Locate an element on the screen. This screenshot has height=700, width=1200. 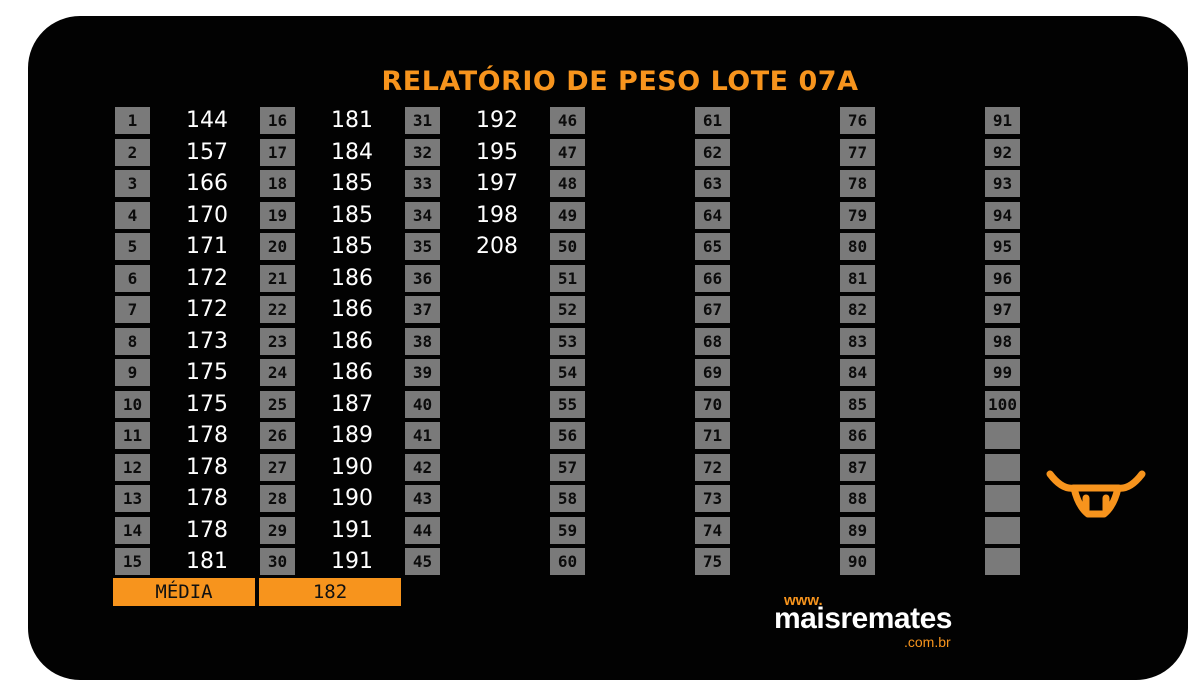
animal-number: 57 is located at coordinates (567, 467).